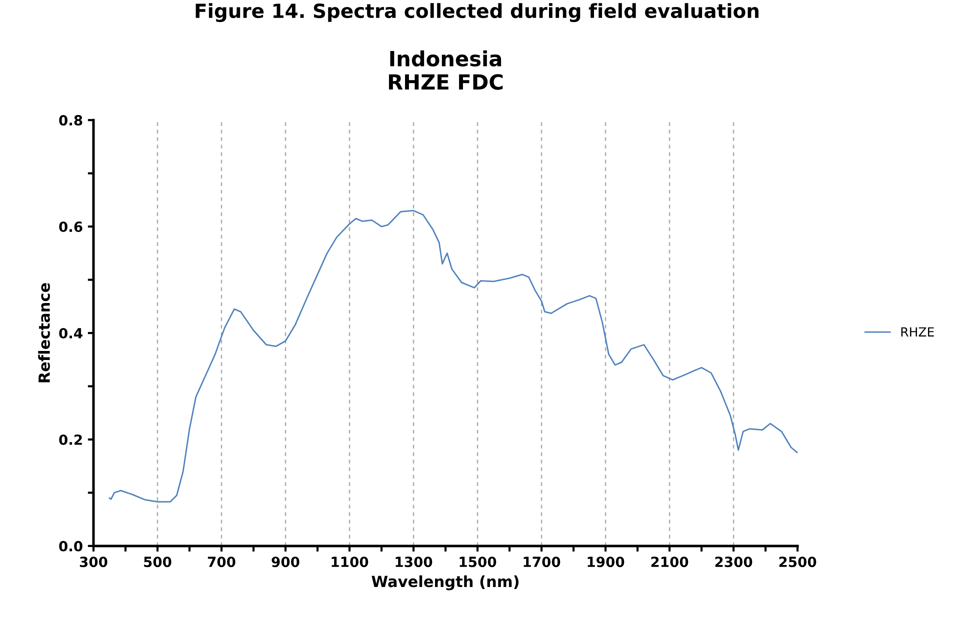 The width and height of the screenshot is (954, 619). I want to click on x-tick-label: 2100, so click(669, 562).